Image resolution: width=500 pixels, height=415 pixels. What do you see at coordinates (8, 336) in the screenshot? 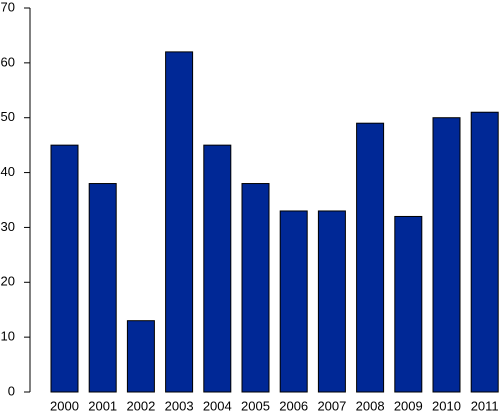
I see `y-tick-label: 10` at bounding box center [8, 336].